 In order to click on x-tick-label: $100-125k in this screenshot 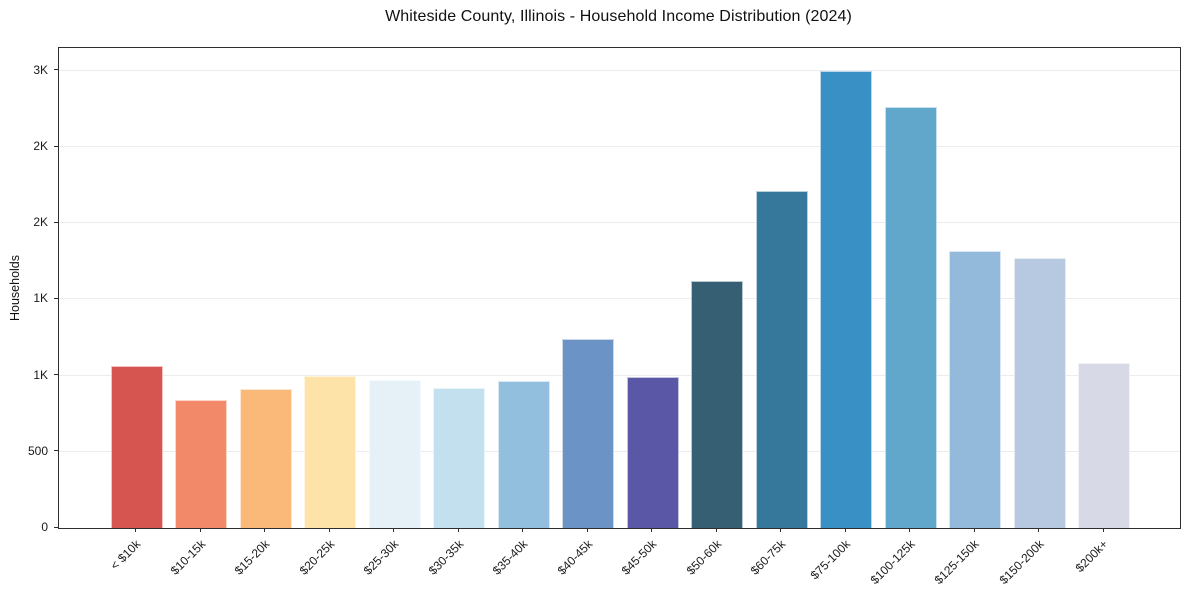, I will do `click(892, 562)`.